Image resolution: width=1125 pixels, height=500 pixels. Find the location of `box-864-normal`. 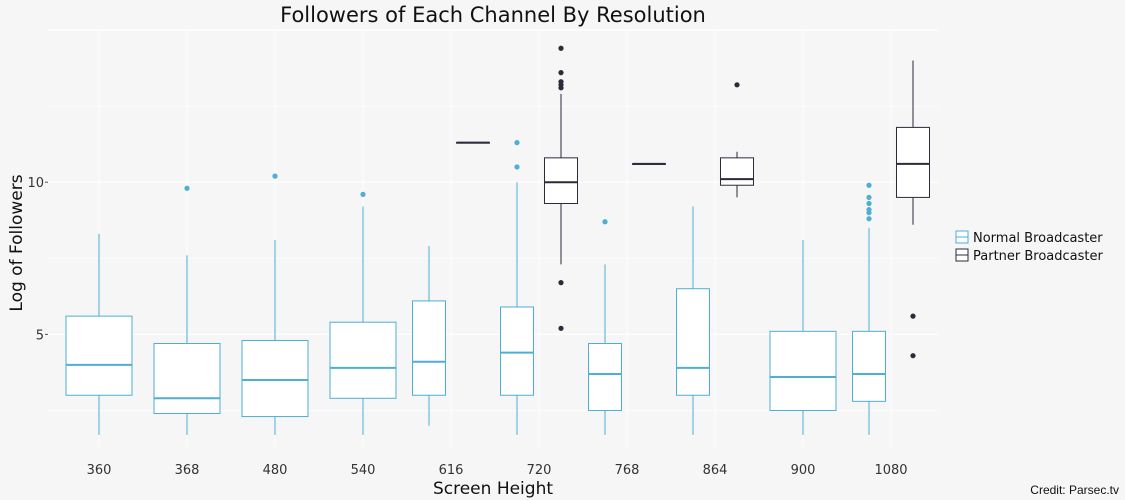

box-864-normal is located at coordinates (693, 320).